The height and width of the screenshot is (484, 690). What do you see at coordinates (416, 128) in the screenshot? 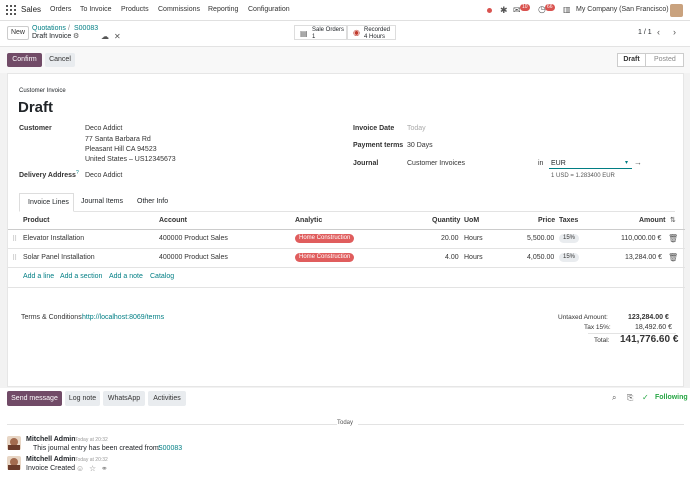
I see `invoice-date-input: Today` at bounding box center [416, 128].